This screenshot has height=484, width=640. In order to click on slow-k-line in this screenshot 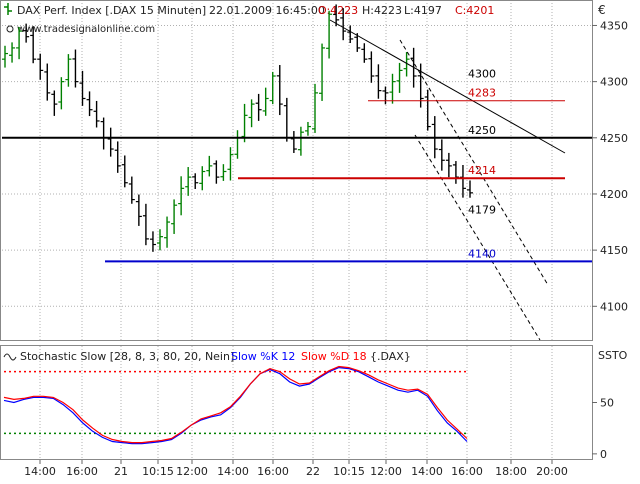, I will do `click(235, 405)`.